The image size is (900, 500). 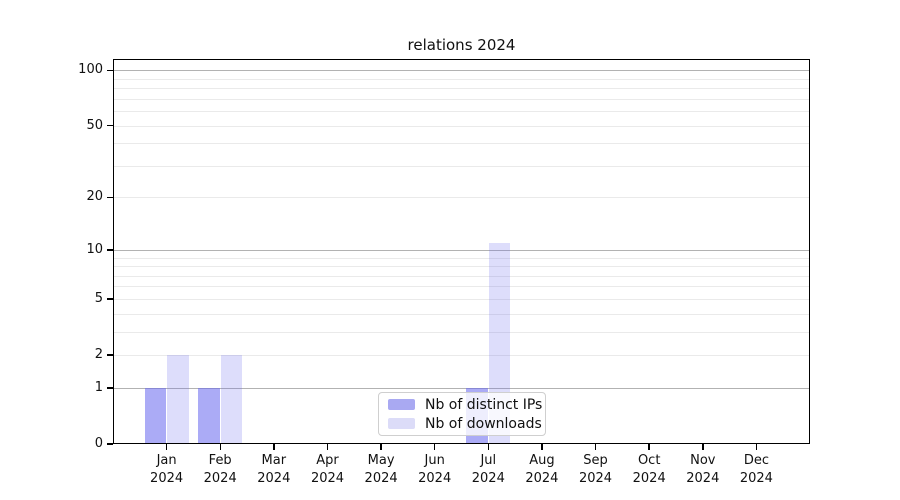 What do you see at coordinates (462, 414) in the screenshot?
I see `legend: Nb of distinct IPs Nb of downloads` at bounding box center [462, 414].